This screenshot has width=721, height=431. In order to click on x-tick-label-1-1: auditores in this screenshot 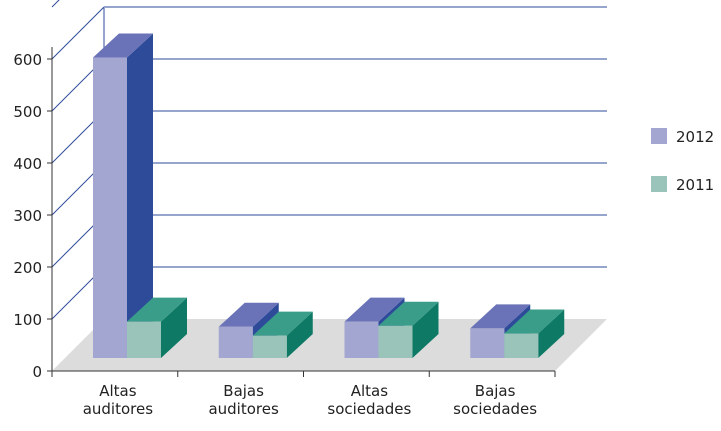, I will do `click(243, 409)`.